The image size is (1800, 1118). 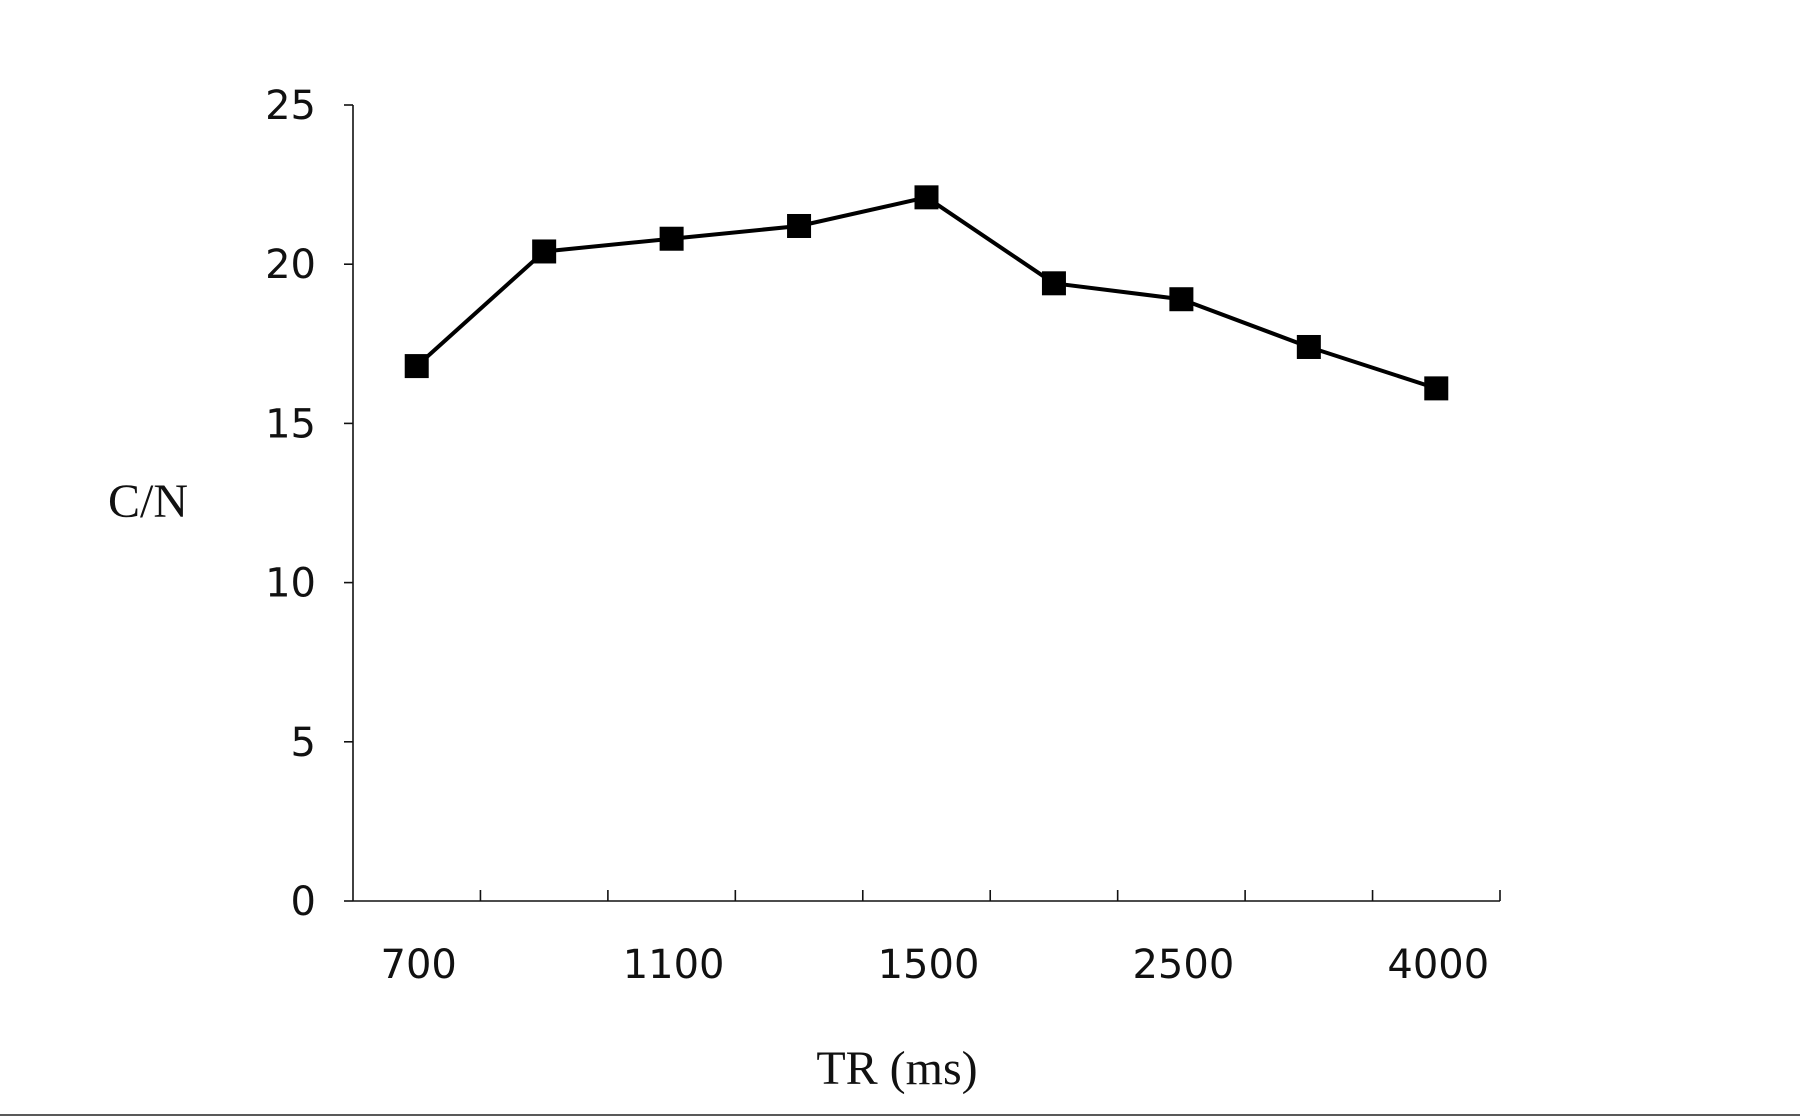 What do you see at coordinates (419, 965) in the screenshot?
I see `x-tick-label: 700` at bounding box center [419, 965].